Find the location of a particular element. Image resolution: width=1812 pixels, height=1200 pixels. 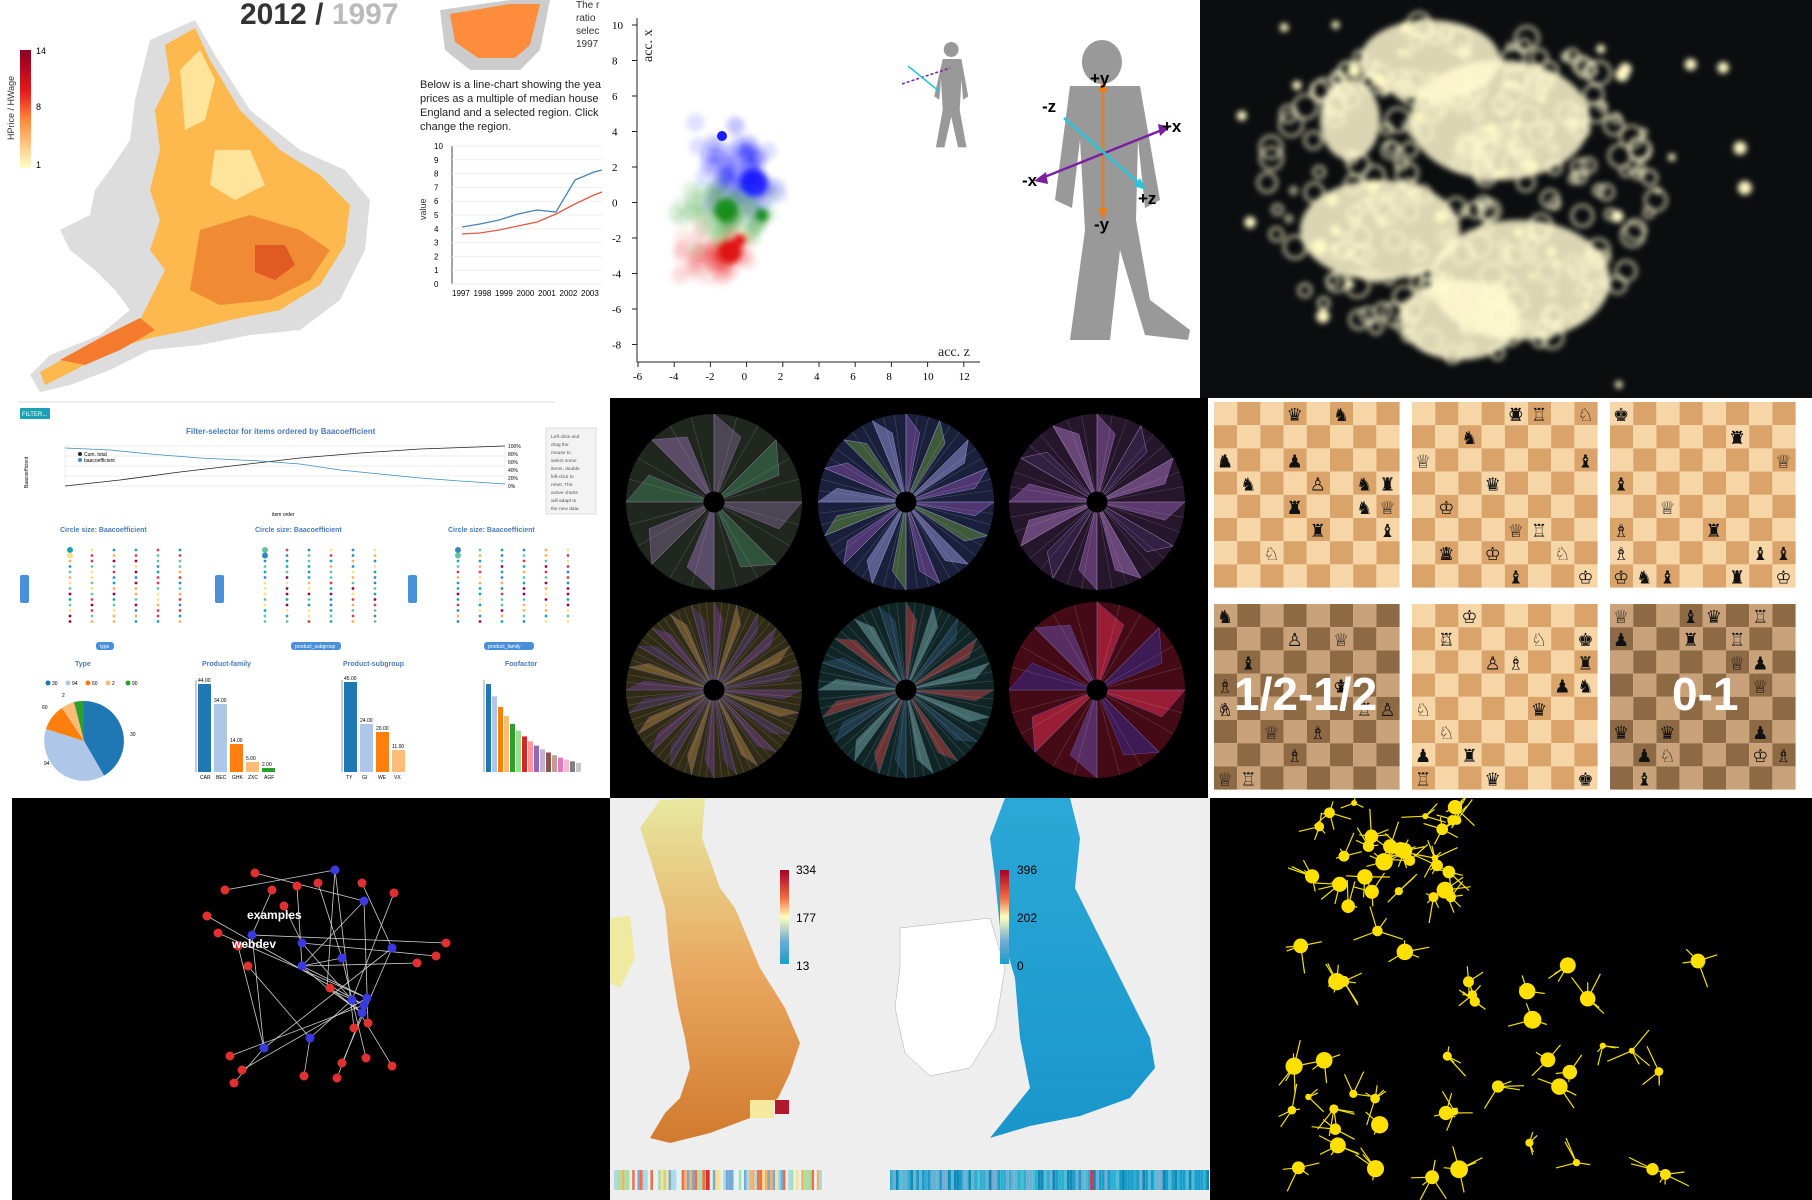

chess-board: ♕♘♕♗ ♙♗♘♕♖♞♙♝♗♖♘♔♝♗ is located at coordinates (1307, 697).